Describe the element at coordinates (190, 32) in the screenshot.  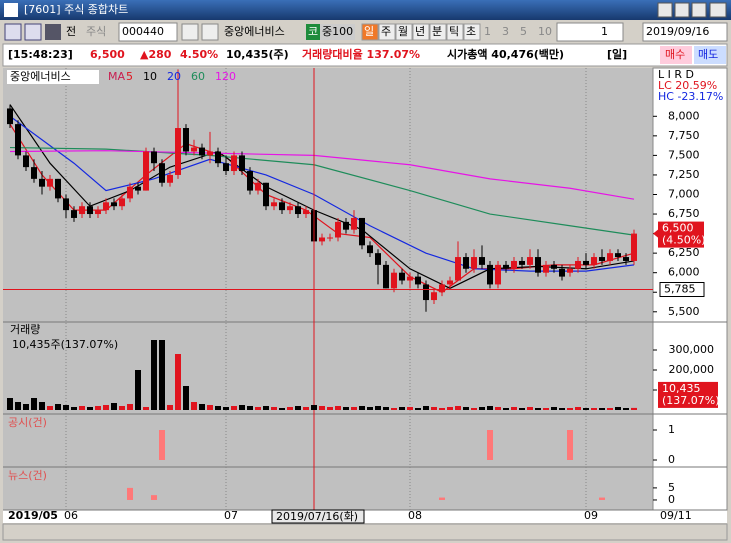
I see `search-button` at that location.